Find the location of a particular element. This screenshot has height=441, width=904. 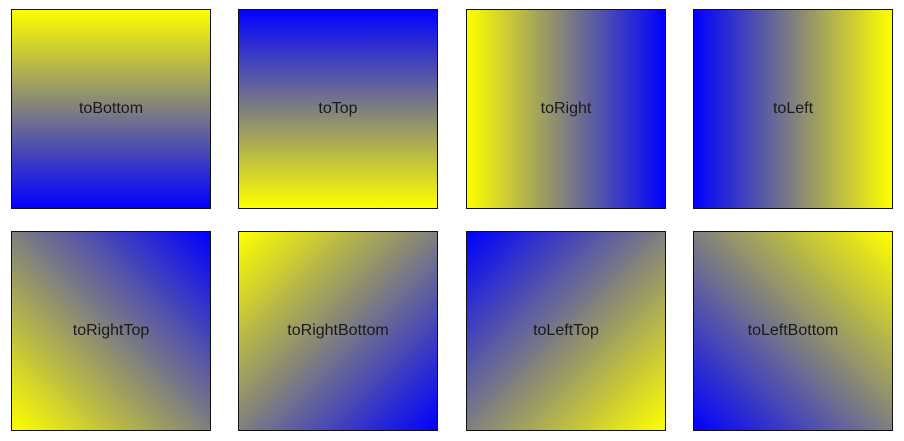

tile-label: toTop is located at coordinates (338, 108).